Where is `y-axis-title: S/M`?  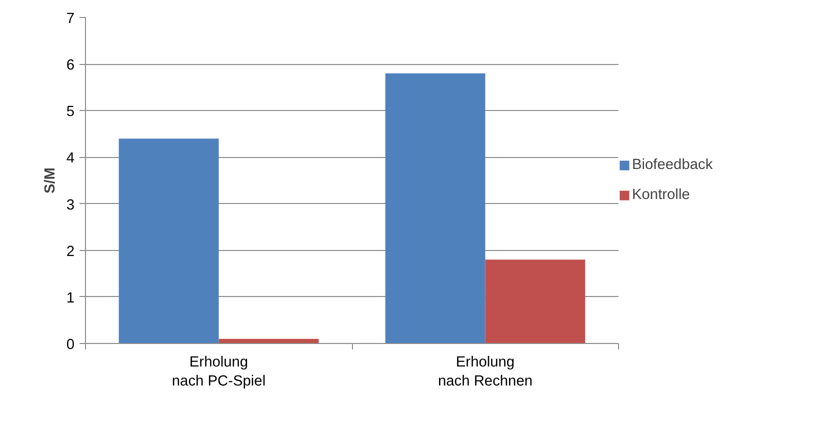
y-axis-title: S/M is located at coordinates (50, 180).